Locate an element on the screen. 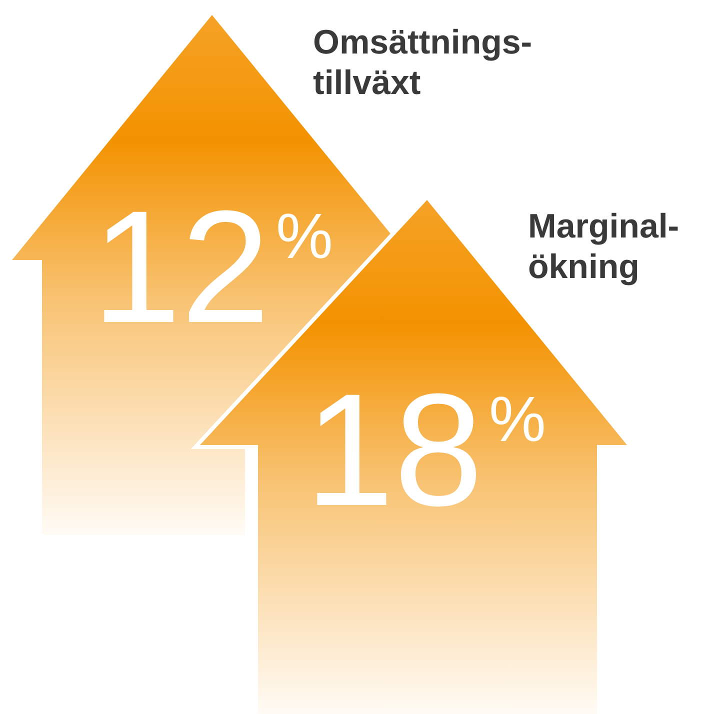 This screenshot has width=704, height=714. category-label: Omsättnings- tillväxt is located at coordinates (422, 62).